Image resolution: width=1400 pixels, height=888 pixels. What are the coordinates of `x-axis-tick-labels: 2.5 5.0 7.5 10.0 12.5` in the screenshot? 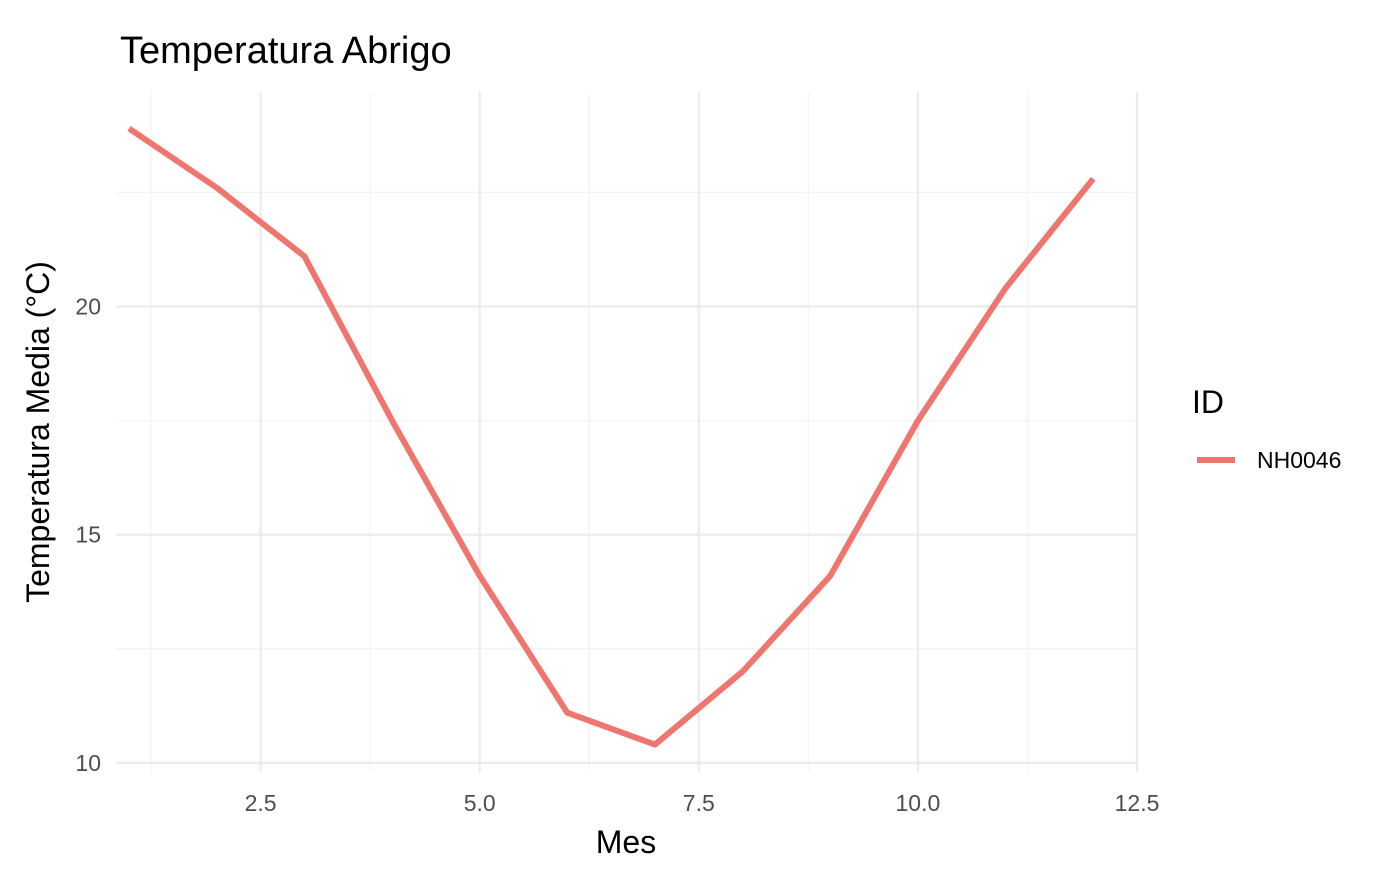 It's located at (702, 803).